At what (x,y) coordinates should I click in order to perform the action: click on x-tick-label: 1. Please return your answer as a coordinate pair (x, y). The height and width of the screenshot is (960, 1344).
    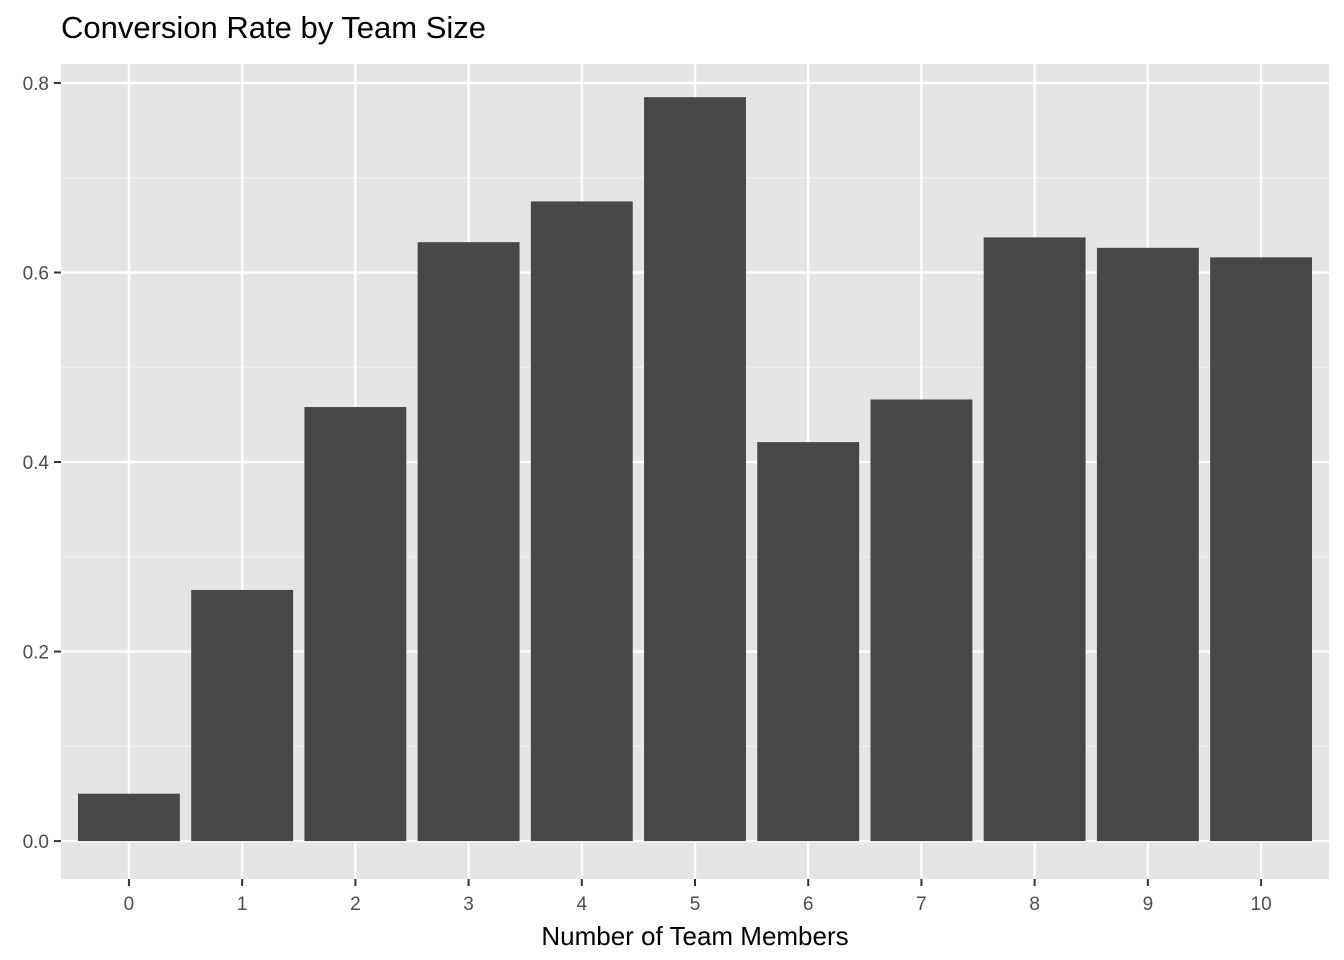
    Looking at the image, I should click on (242, 904).